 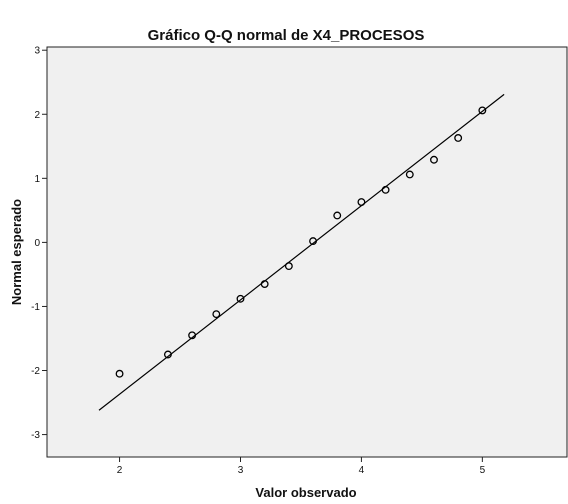 What do you see at coordinates (241, 470) in the screenshot?
I see `x-tick-label-3: 3` at bounding box center [241, 470].